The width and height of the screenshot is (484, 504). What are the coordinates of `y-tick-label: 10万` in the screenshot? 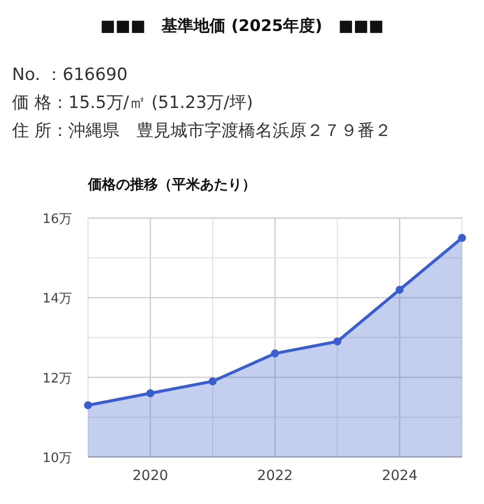 It's located at (57, 458).